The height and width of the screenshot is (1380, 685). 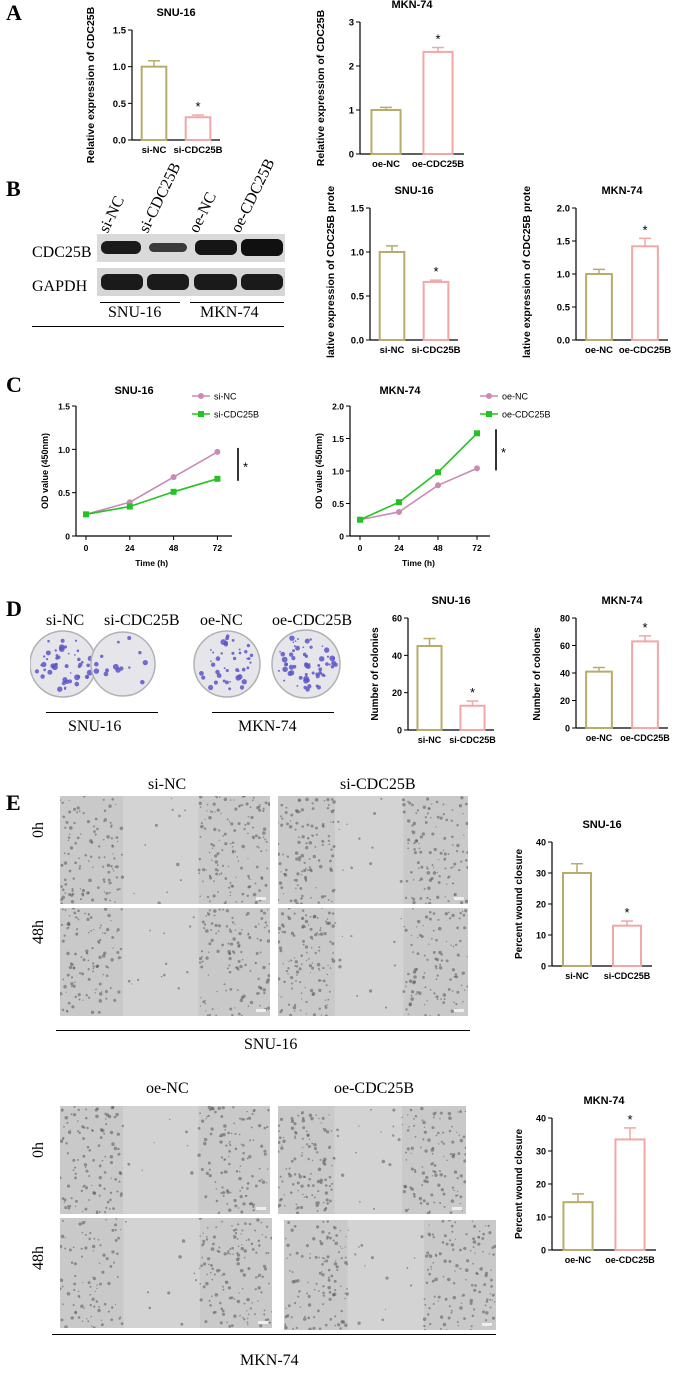 I want to click on wound-row-label: 48h, so click(x=38, y=1258).